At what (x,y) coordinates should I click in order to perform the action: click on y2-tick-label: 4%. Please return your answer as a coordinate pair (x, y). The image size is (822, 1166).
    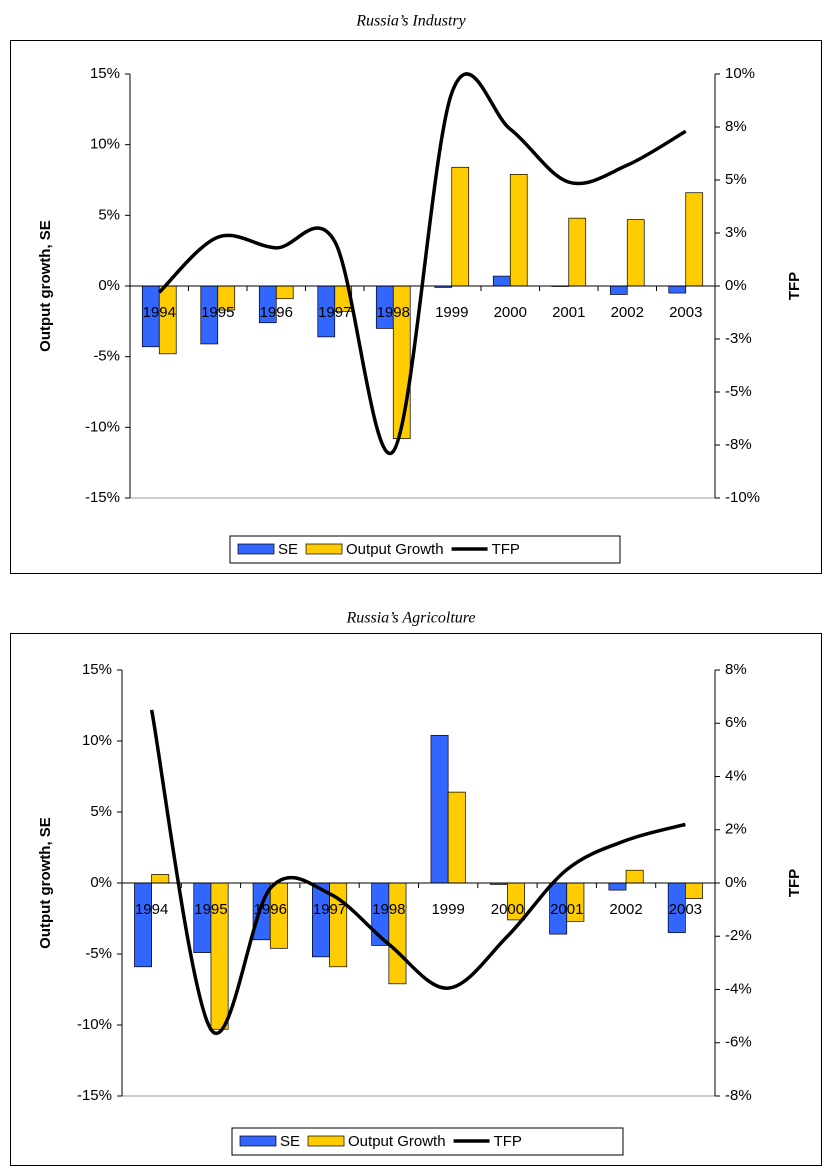
    Looking at the image, I should click on (736, 775).